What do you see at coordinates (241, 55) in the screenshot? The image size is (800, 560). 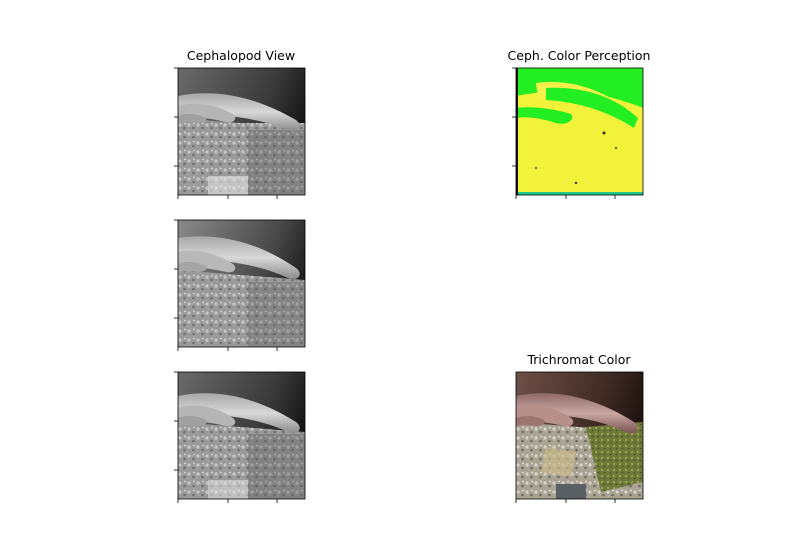 I see `title-cephalopod-view: Cephalopod View` at bounding box center [241, 55].